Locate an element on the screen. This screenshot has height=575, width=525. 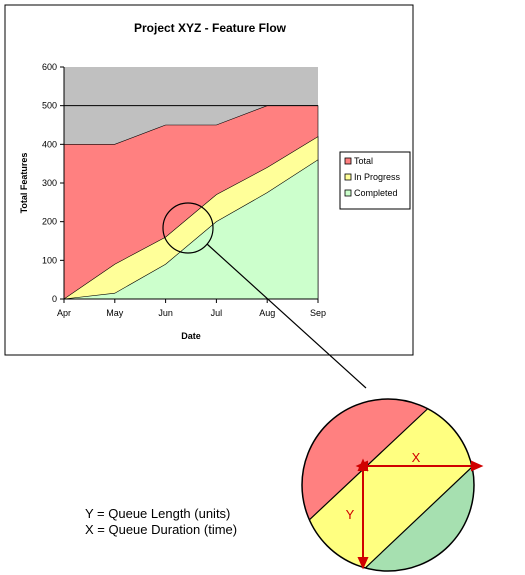
legend-box is located at coordinates (375, 180).